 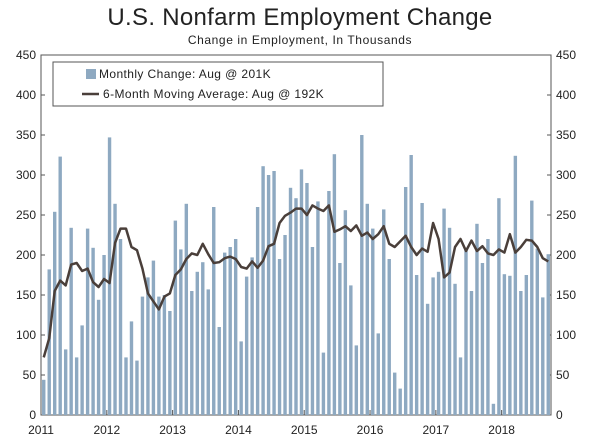 What do you see at coordinates (300, 17) in the screenshot?
I see `chart-title: U.S. Nonfarm Employment Change` at bounding box center [300, 17].